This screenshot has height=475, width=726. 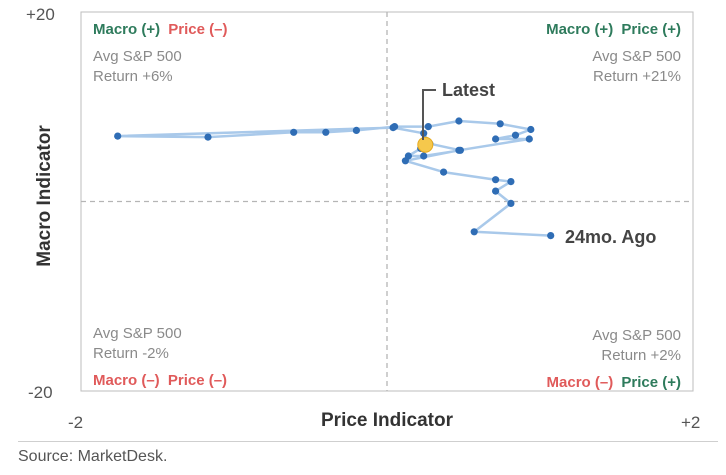 What do you see at coordinates (44, 196) in the screenshot?
I see `y-axis-title: Macro Indicator` at bounding box center [44, 196].